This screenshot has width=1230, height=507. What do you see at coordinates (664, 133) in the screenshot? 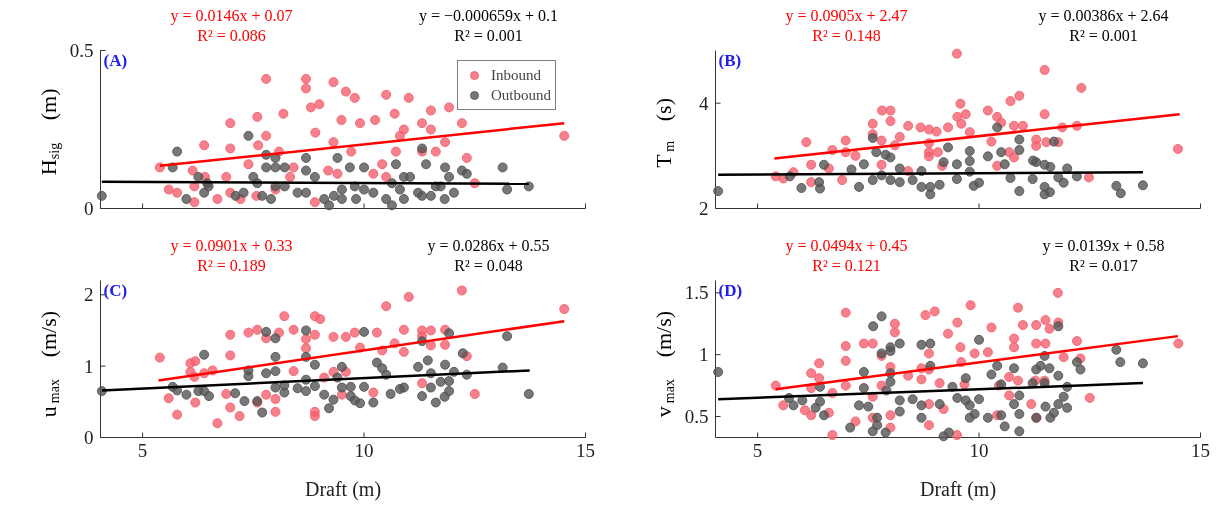
I see `text: Tm (s)` at bounding box center [664, 133].